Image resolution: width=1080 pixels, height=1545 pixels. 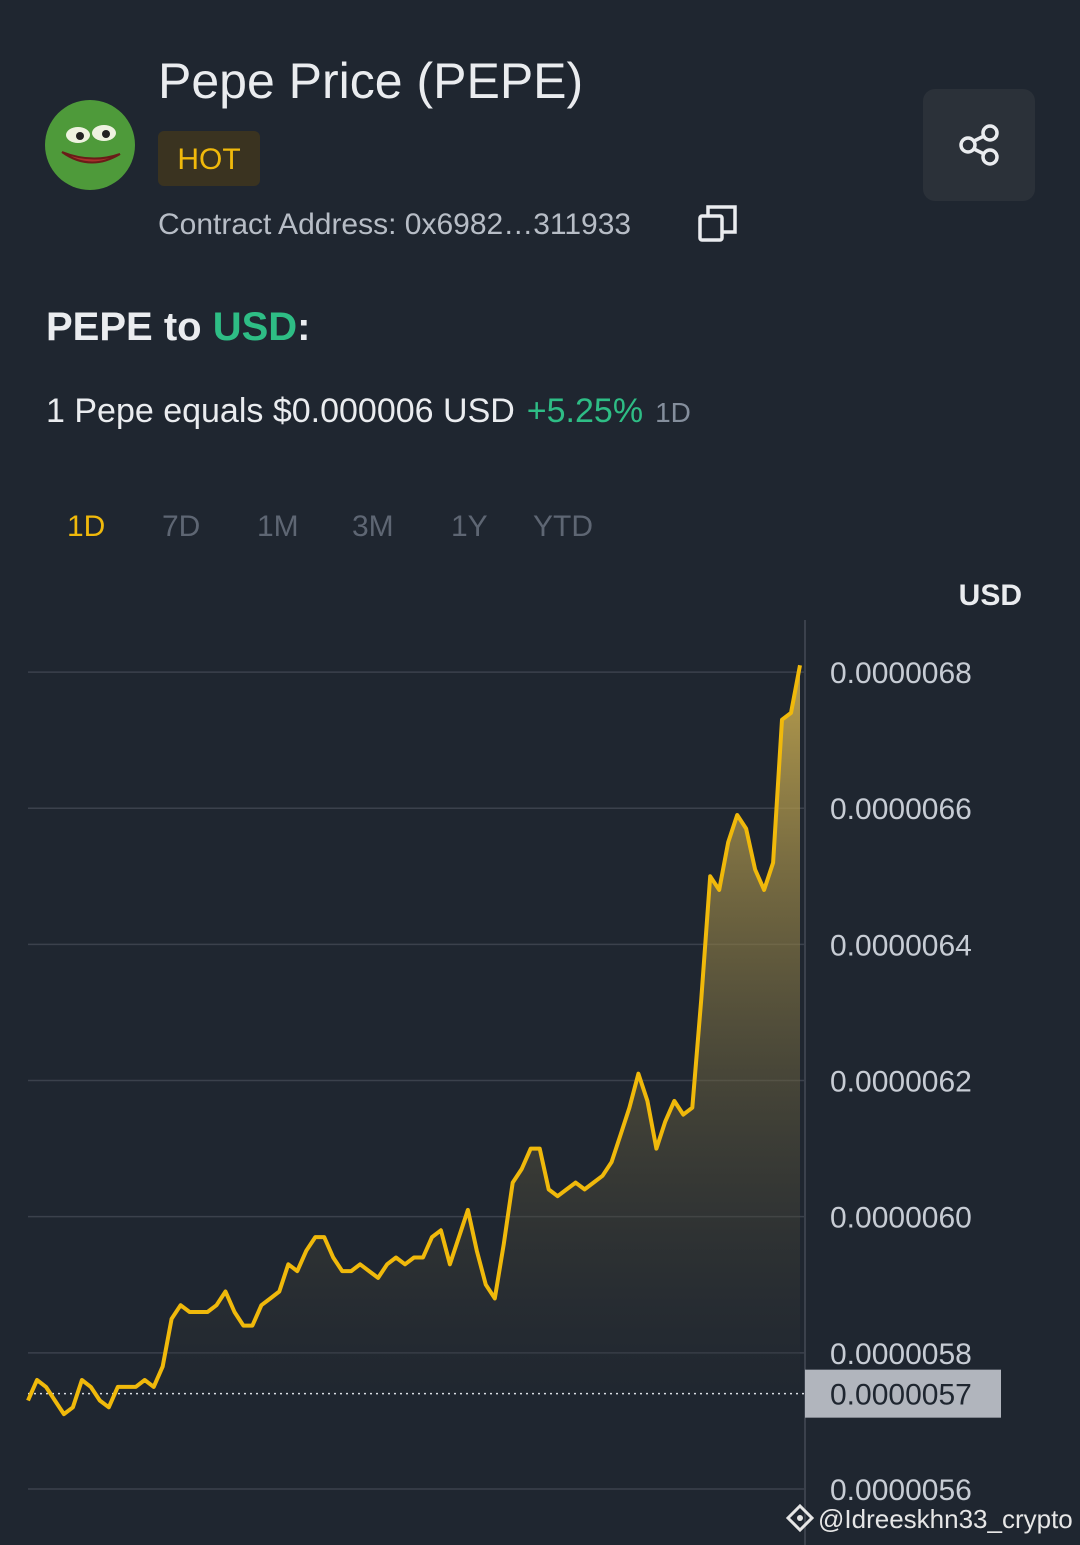 I want to click on y-tick-label: 0.0000060, so click(x=901, y=1218).